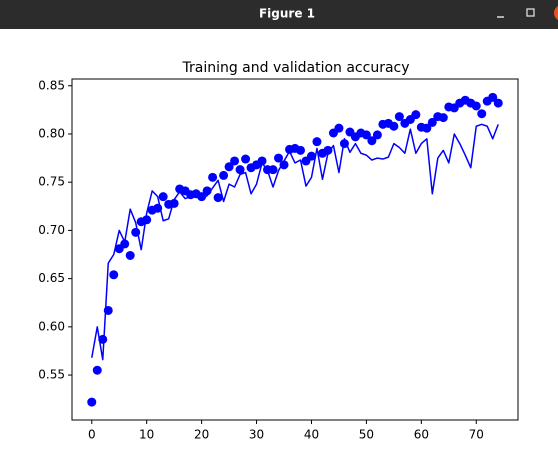 The image size is (558, 463). Describe the element at coordinates (51, 278) in the screenshot. I see `y-tick-label: 0.65` at that location.